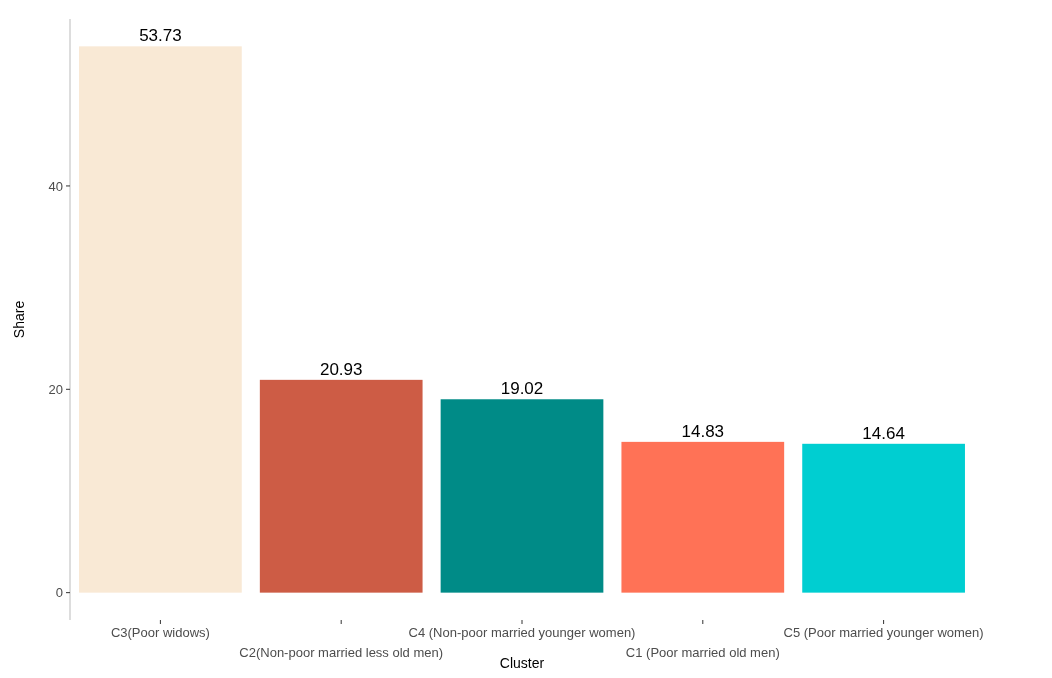 Image resolution: width=1052 pixels, height=678 pixels. I want to click on x-tick-label: C4 (Non-poor married younger women), so click(522, 632).